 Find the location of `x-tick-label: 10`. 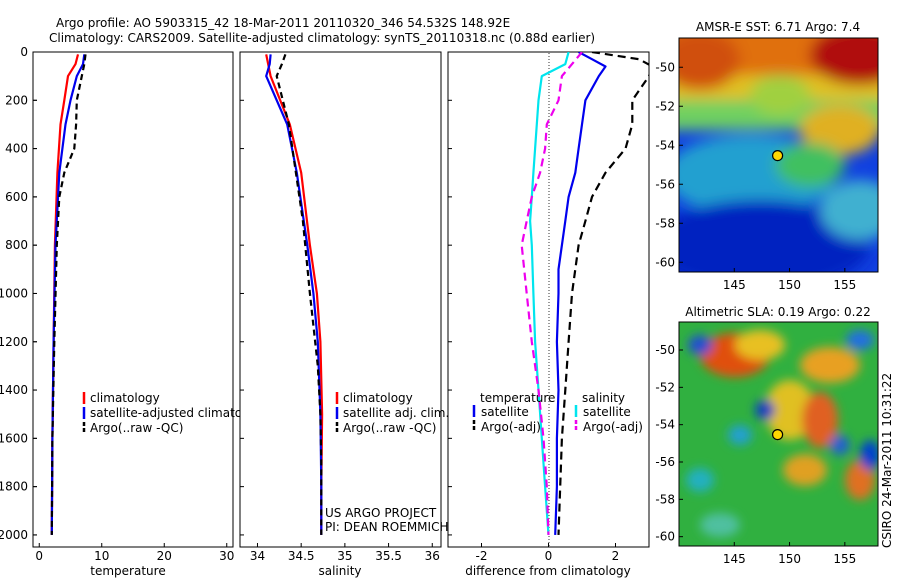

x-tick-label: 10 is located at coordinates (101, 556).